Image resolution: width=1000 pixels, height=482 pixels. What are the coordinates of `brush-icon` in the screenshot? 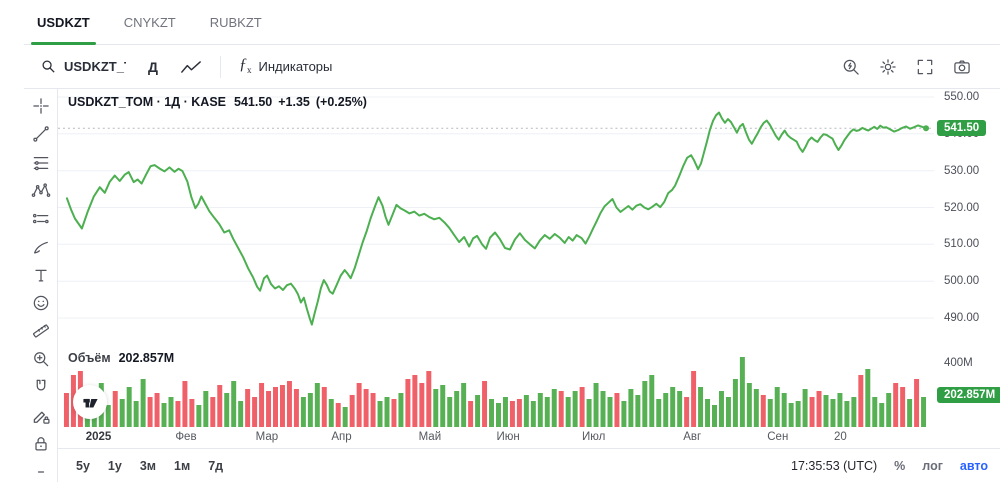 It's located at (40, 247).